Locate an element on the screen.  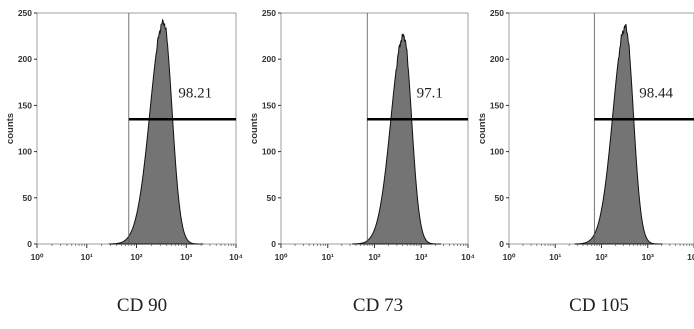
panel-caption: CD 105 is located at coordinates (599, 305).